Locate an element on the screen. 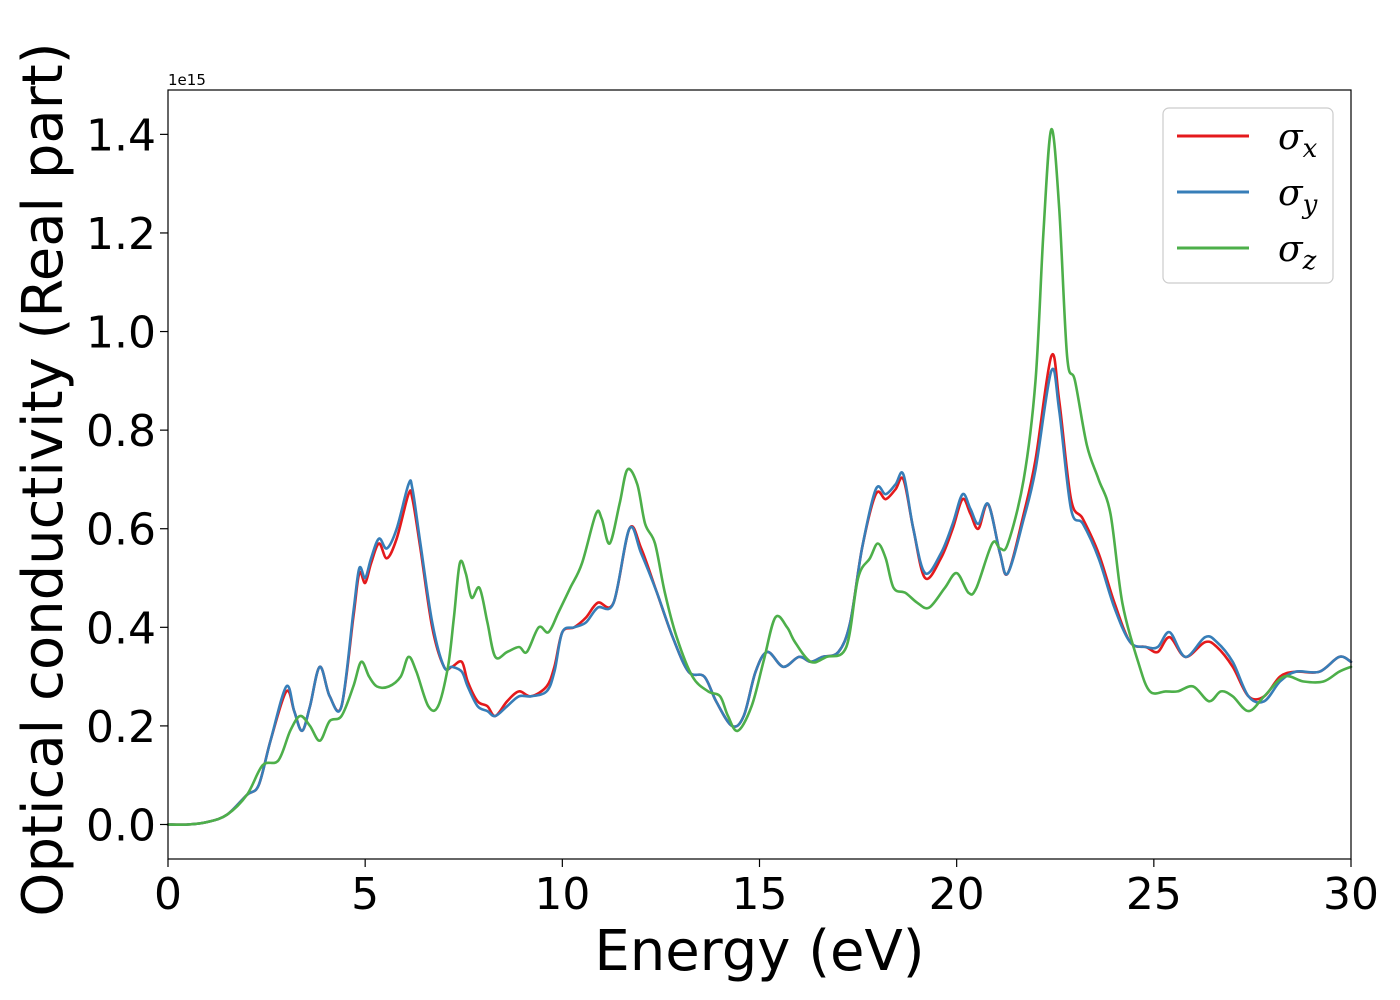 The image size is (1400, 1000). x-tick-label: 15 is located at coordinates (760, 894).